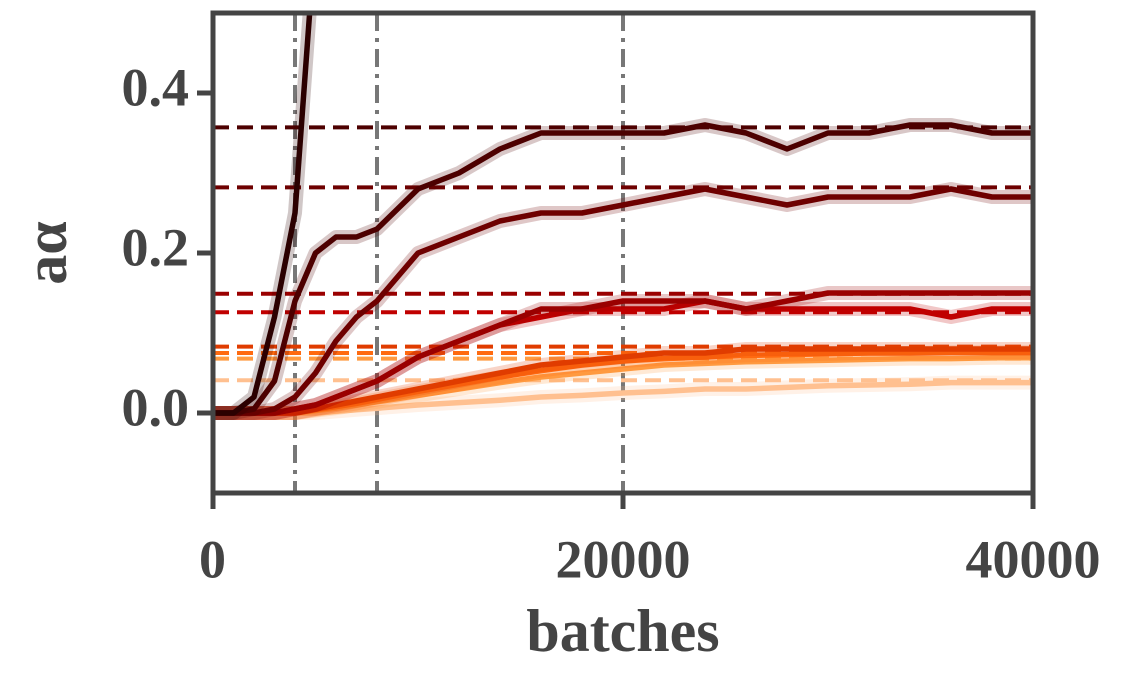 This screenshot has width=1128, height=685. What do you see at coordinates (212, 559) in the screenshot?
I see `x-tick-label: 0` at bounding box center [212, 559].